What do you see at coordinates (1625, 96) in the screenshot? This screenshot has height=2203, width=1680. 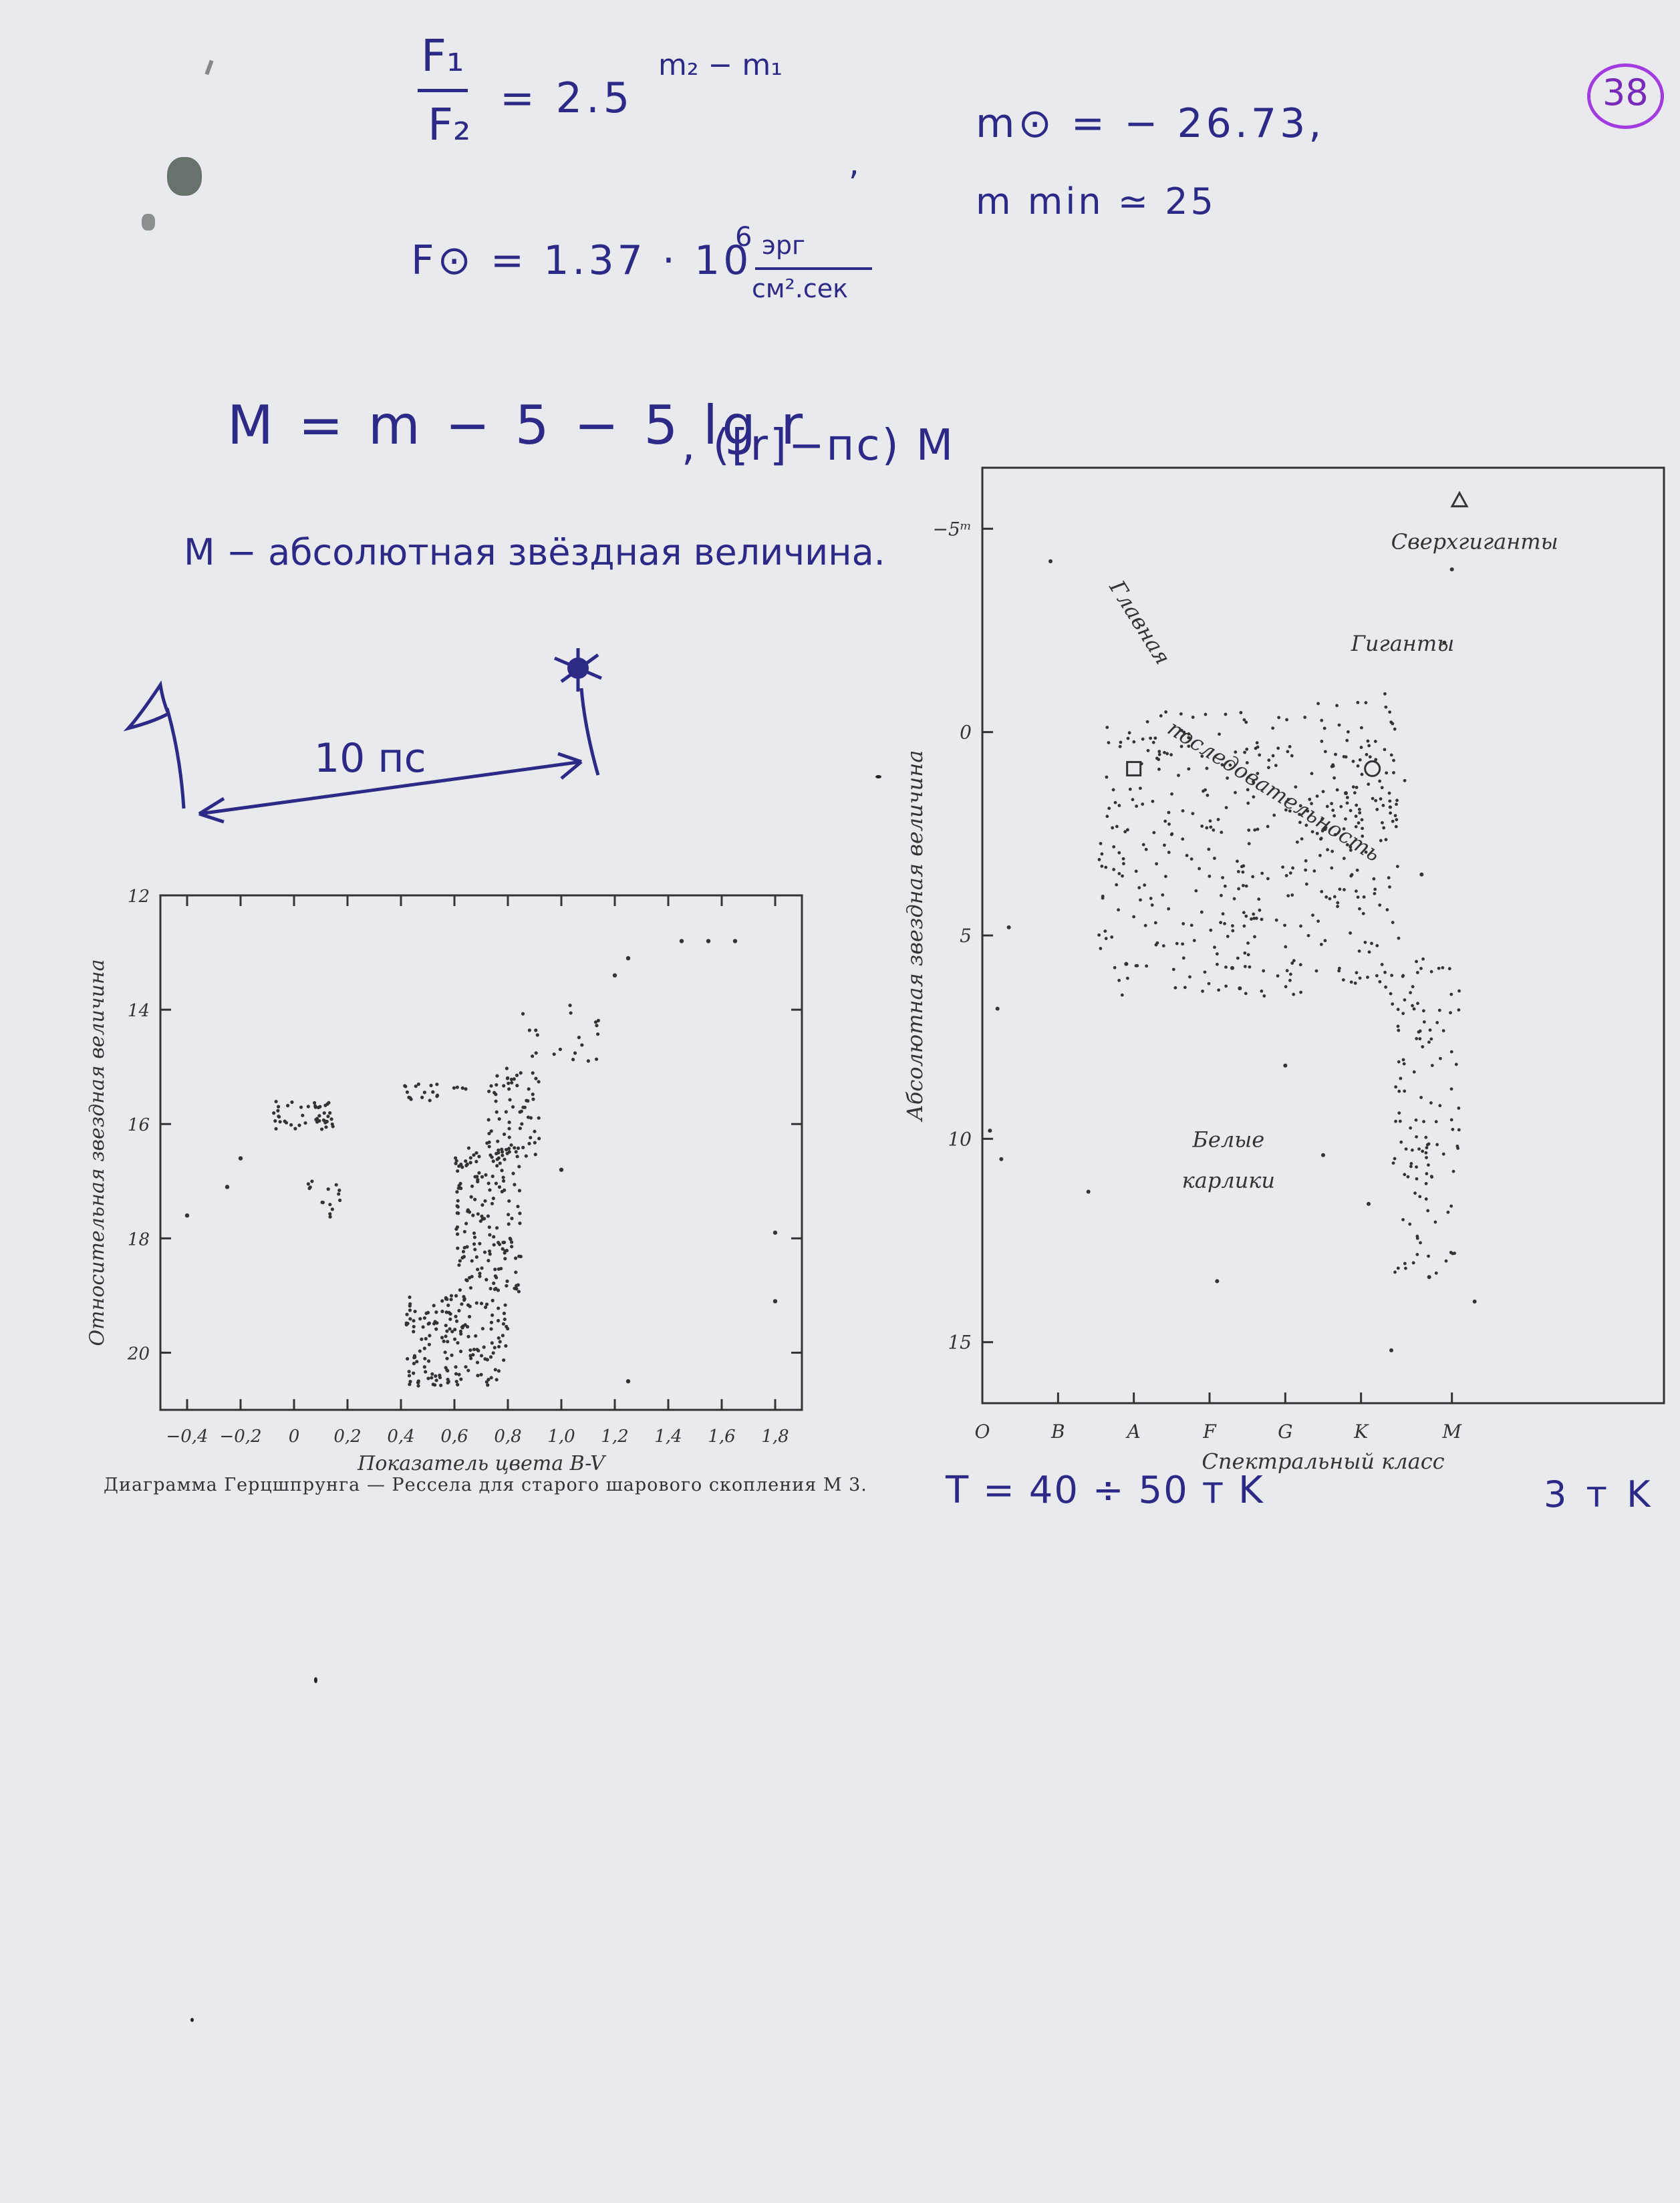 I see `page-number-badge` at bounding box center [1625, 96].